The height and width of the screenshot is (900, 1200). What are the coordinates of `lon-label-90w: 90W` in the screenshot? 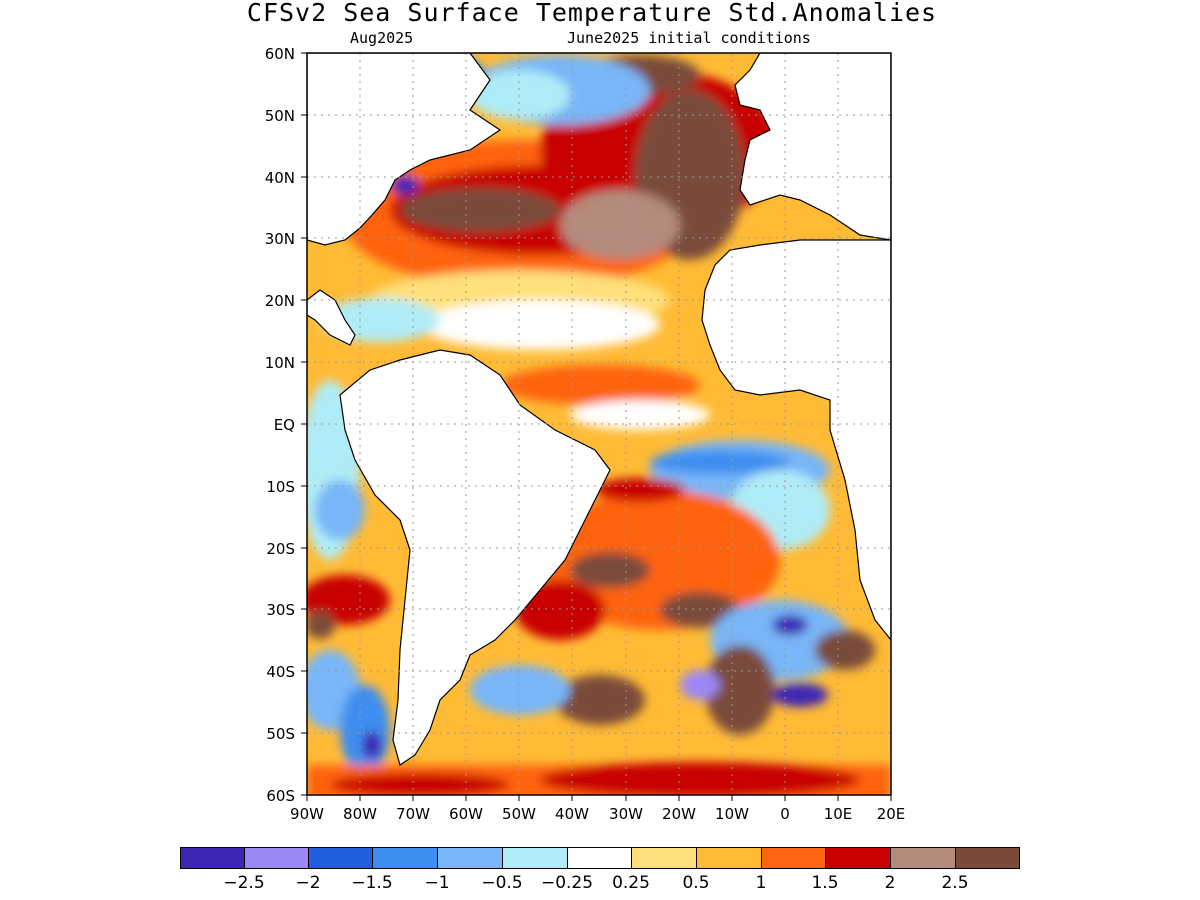 It's located at (307, 814).